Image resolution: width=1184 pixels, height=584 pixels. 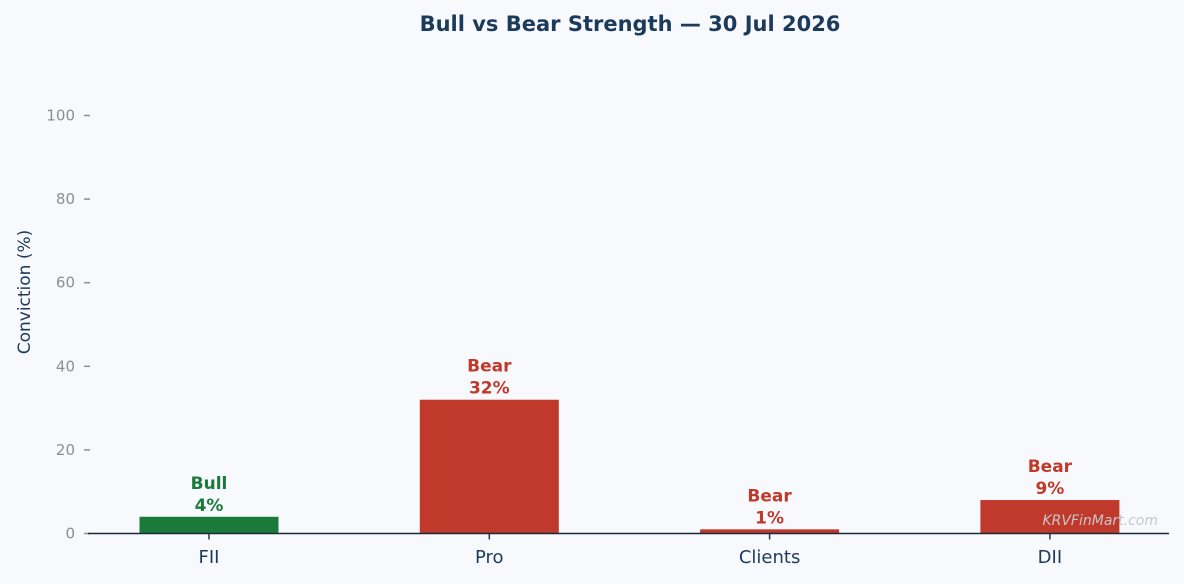 I want to click on y-tick-label: 80, so click(x=65, y=199).